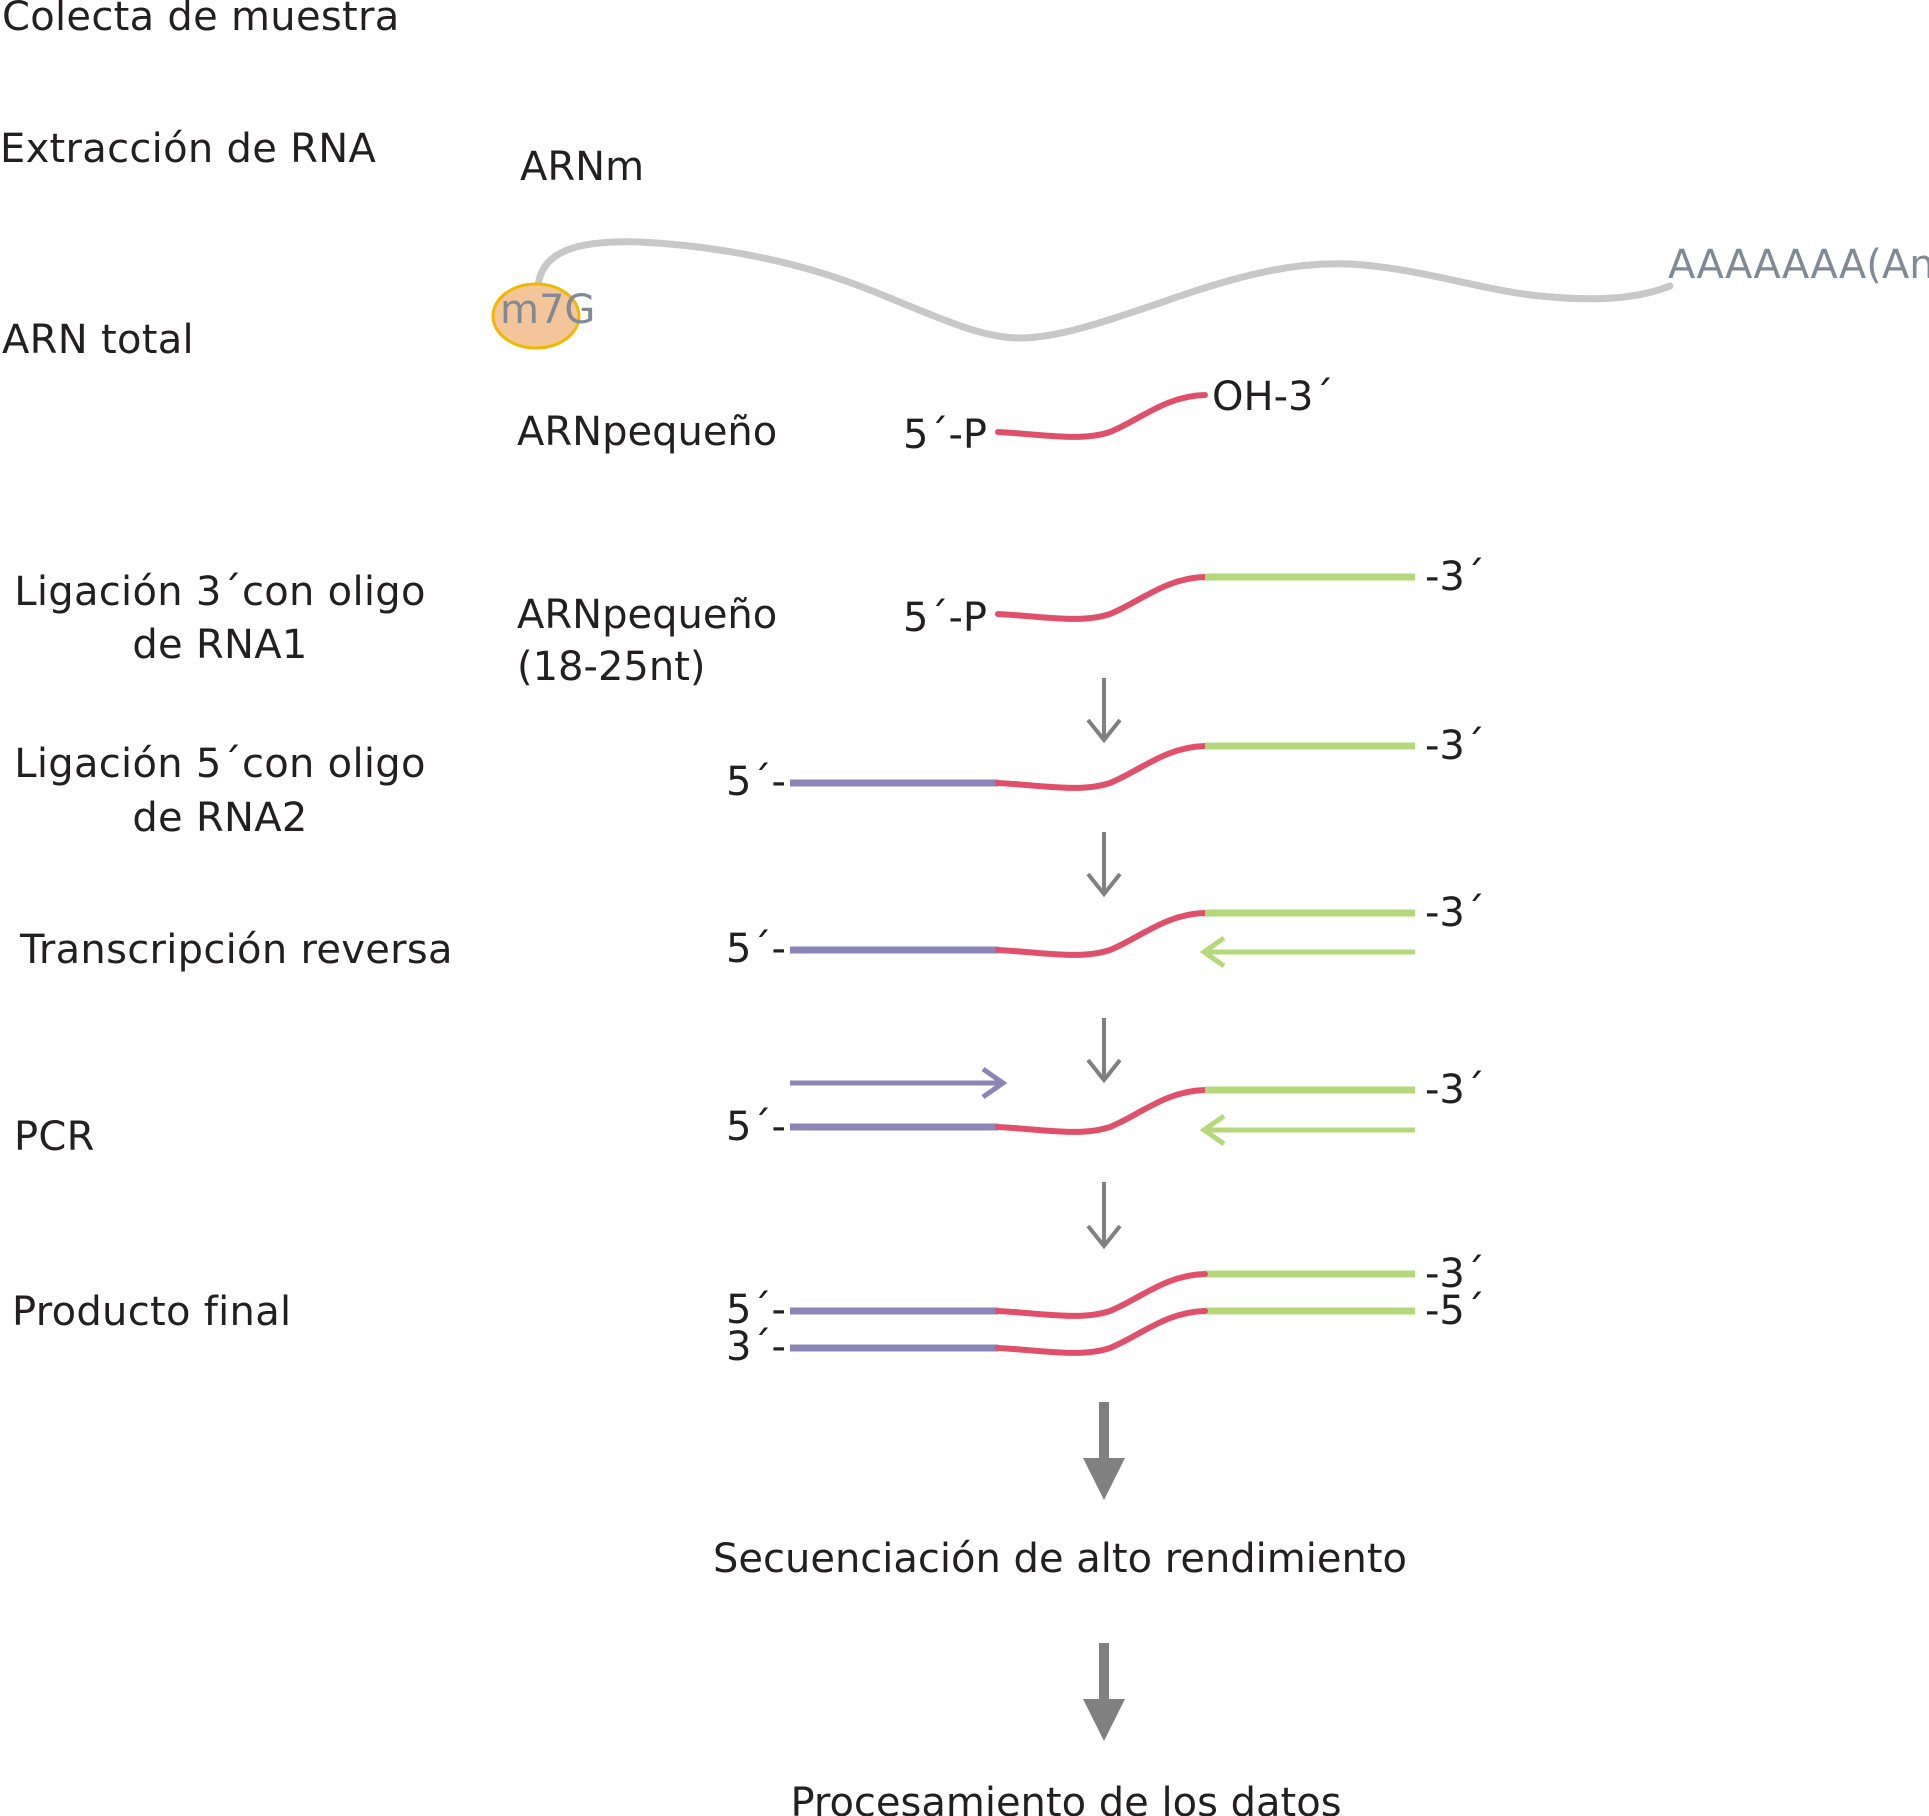  I want to click on stage-ligation-5-line1: Ligación 5´con oligo, so click(220, 764).